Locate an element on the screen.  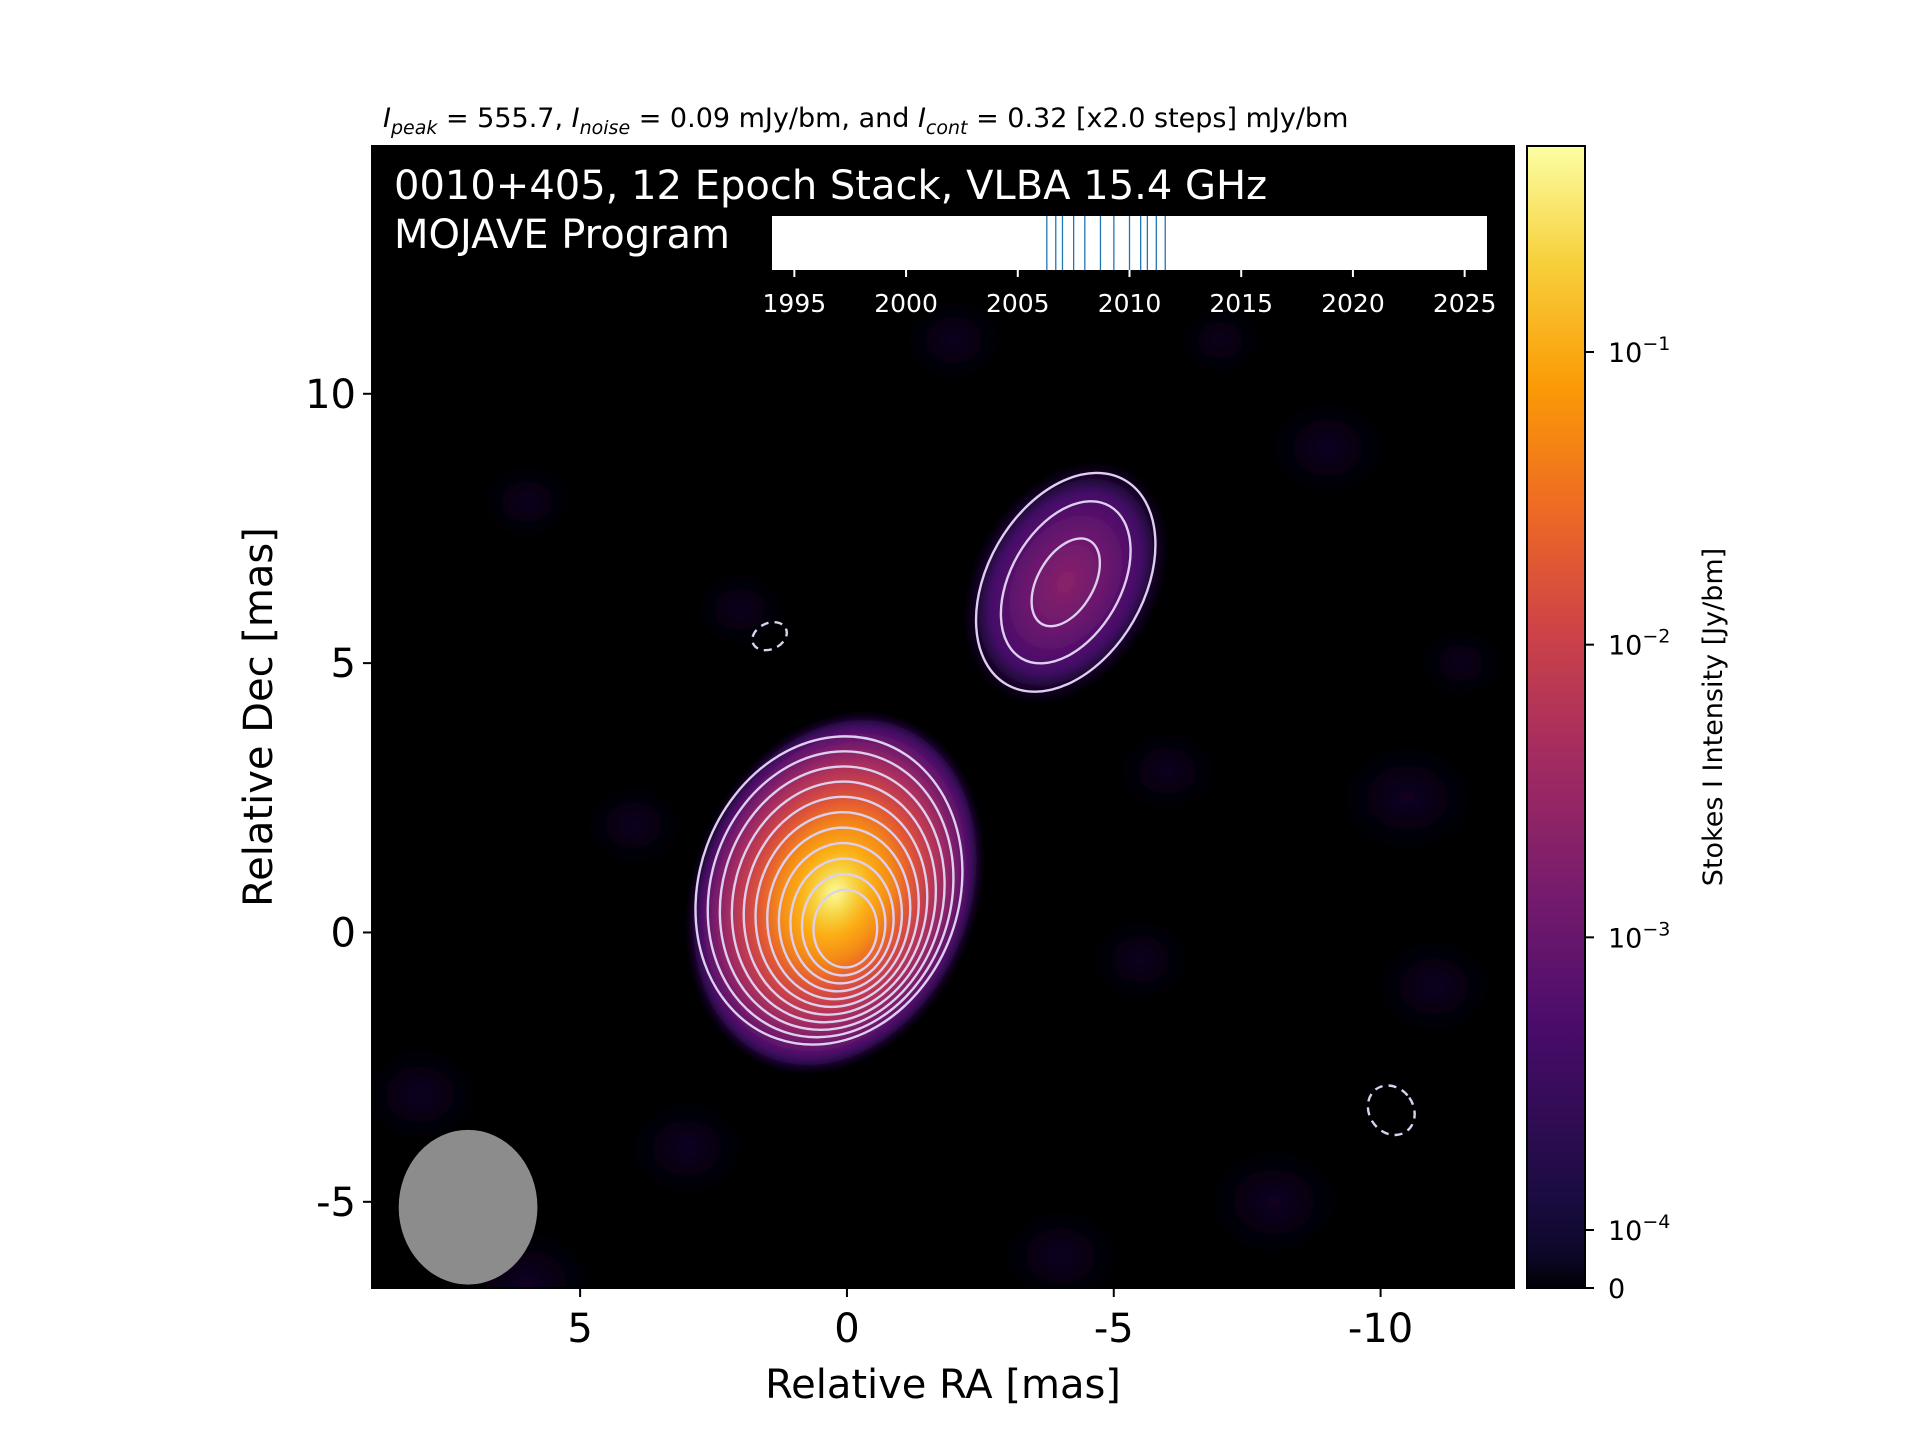
timeline-tick-label: 1995 is located at coordinates (795, 303).